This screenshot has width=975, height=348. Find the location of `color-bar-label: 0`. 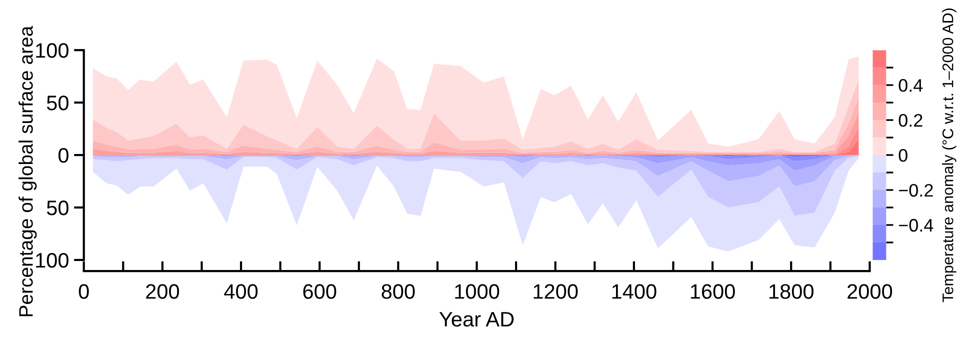

color-bar-label: 0 is located at coordinates (903, 155).